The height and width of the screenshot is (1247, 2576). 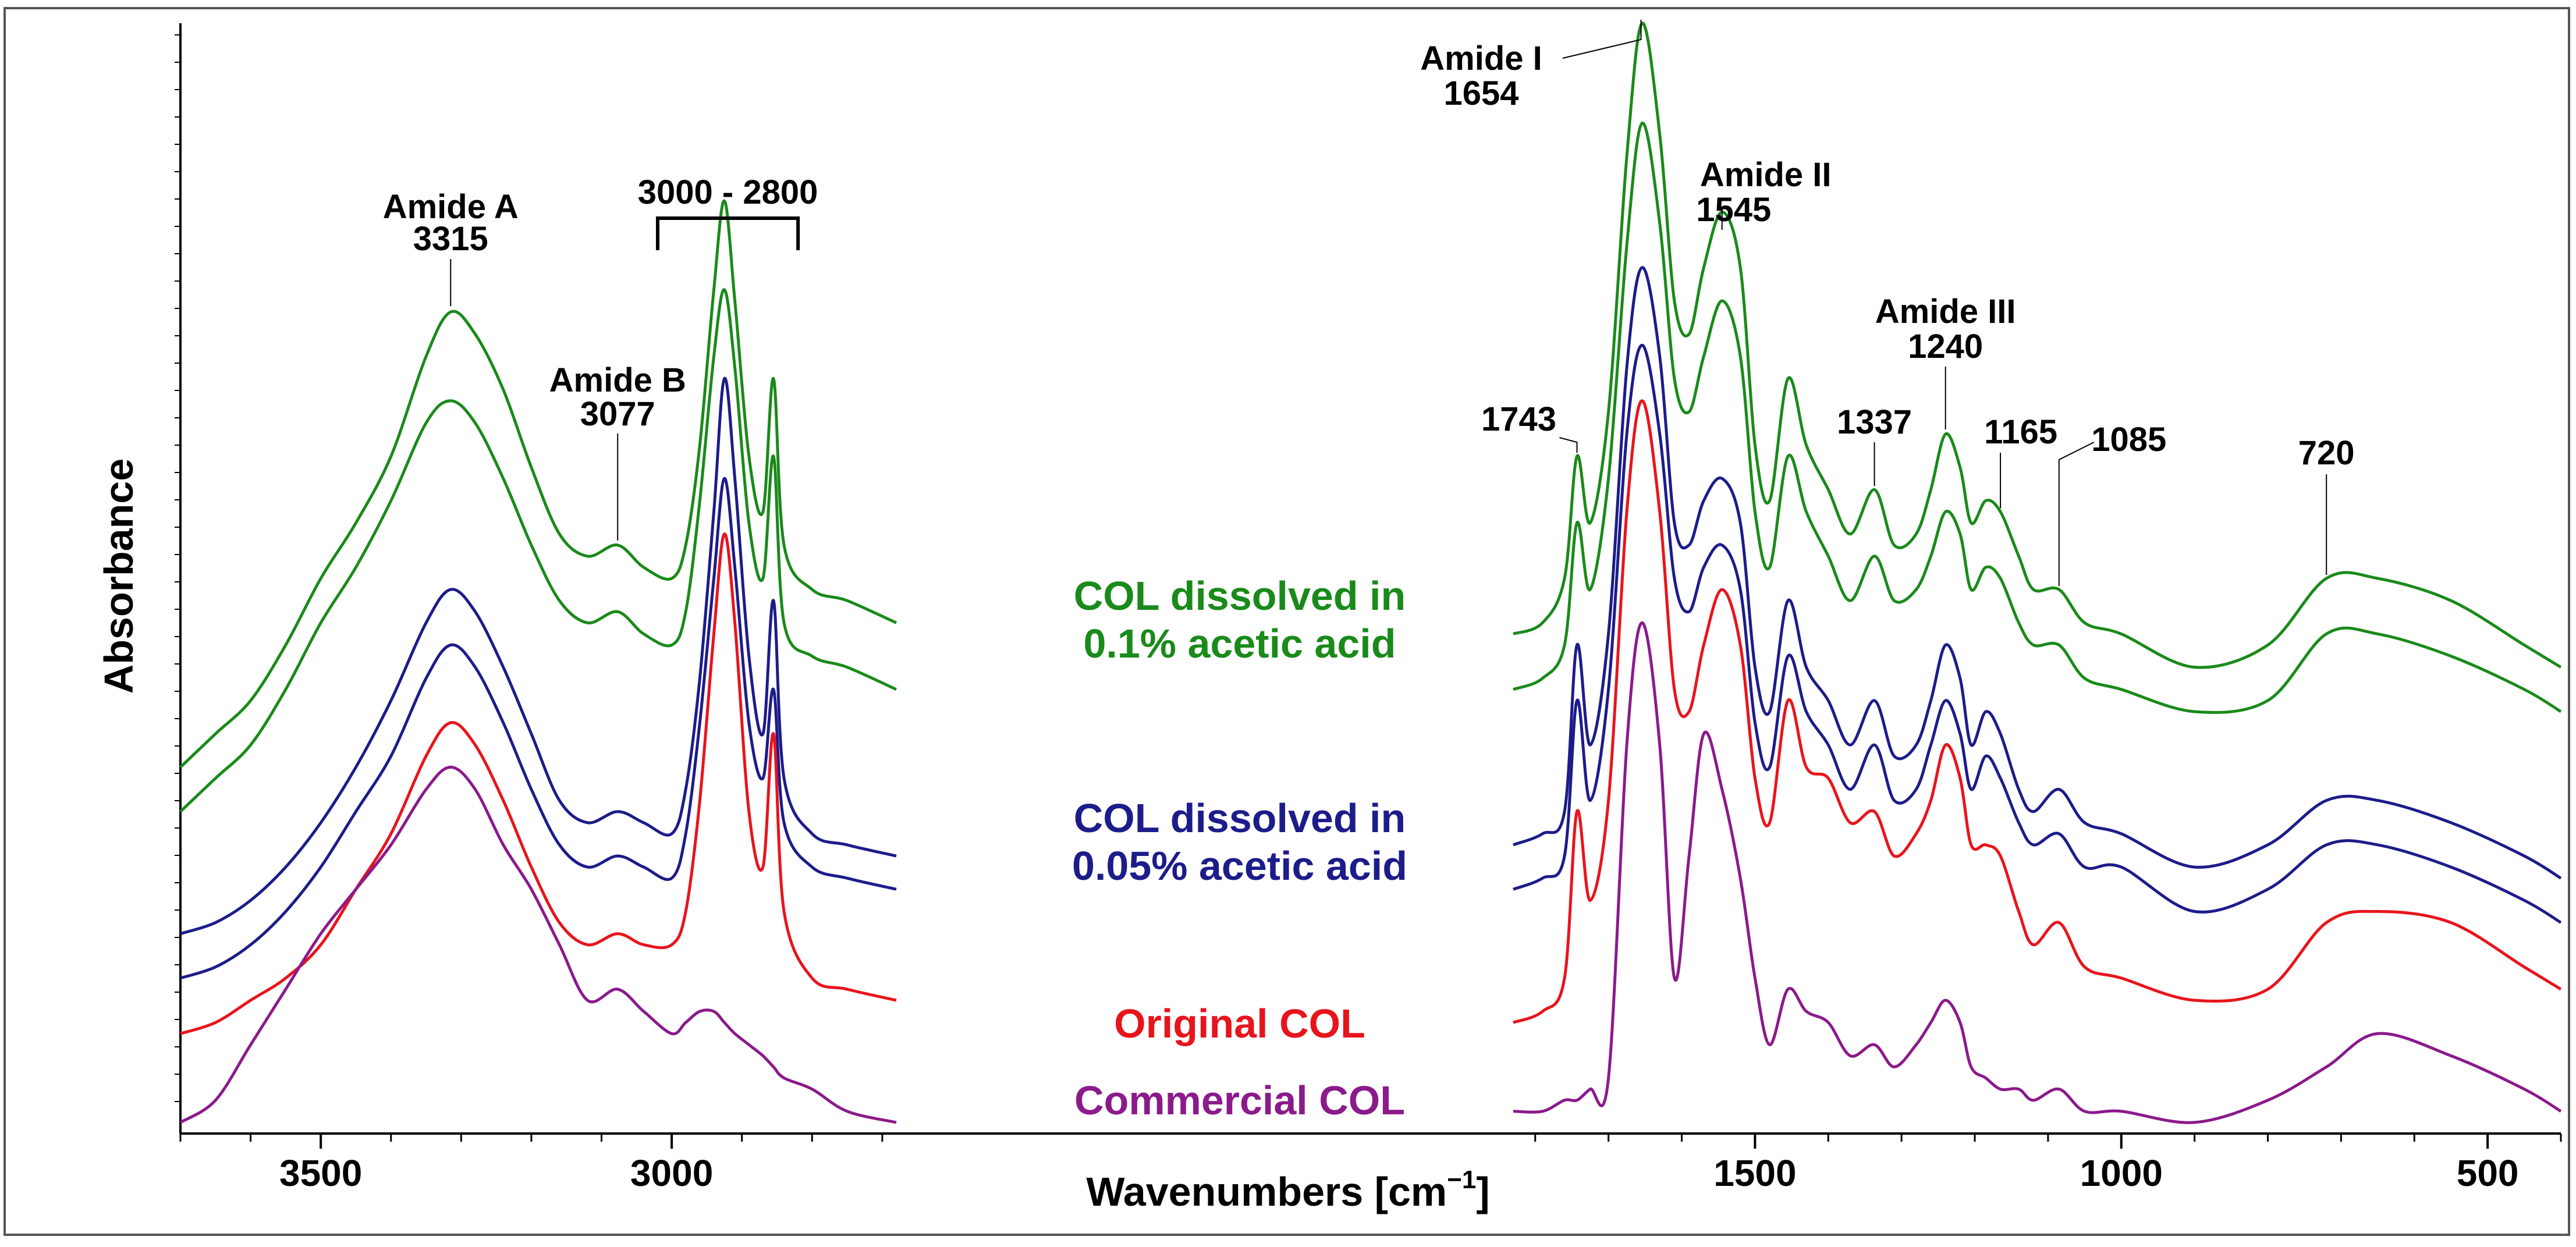 What do you see at coordinates (1519, 419) in the screenshot?
I see `peak-label: 1743` at bounding box center [1519, 419].